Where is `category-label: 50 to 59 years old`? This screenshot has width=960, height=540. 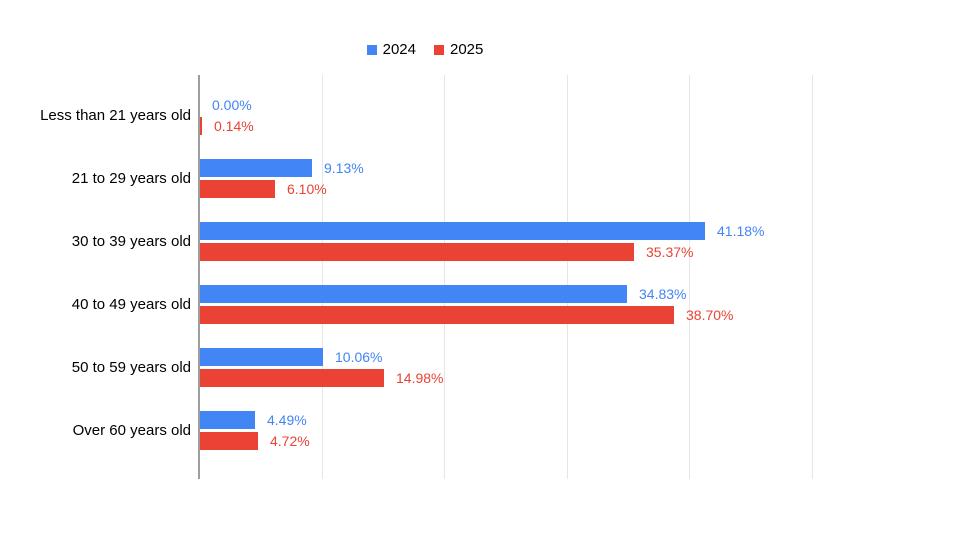
category-label: 50 to 59 years old is located at coordinates (131, 367).